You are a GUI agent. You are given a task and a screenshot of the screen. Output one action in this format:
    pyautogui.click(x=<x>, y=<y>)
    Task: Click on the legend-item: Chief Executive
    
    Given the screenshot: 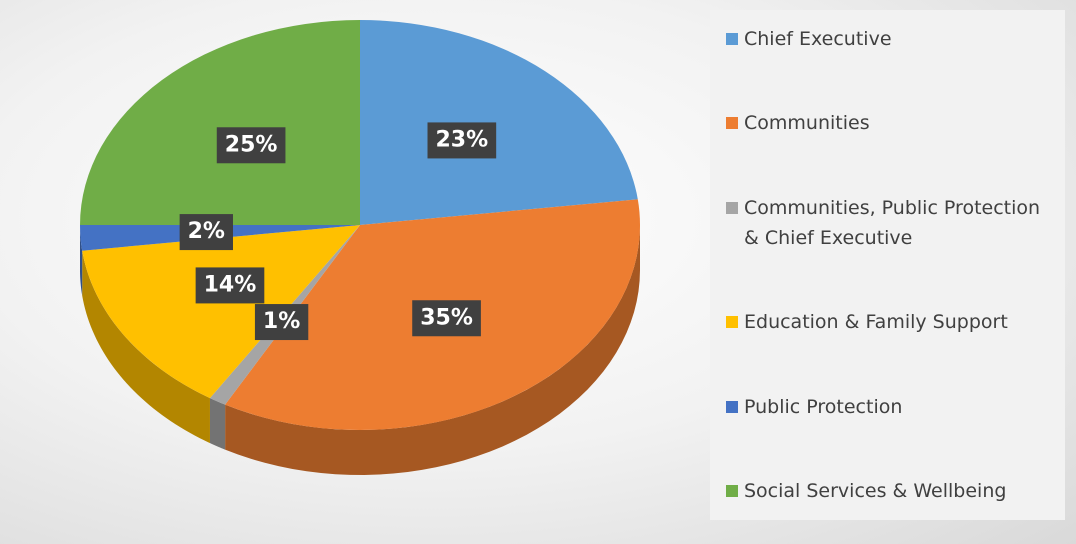 What is the action you would take?
    pyautogui.click(x=887, y=39)
    